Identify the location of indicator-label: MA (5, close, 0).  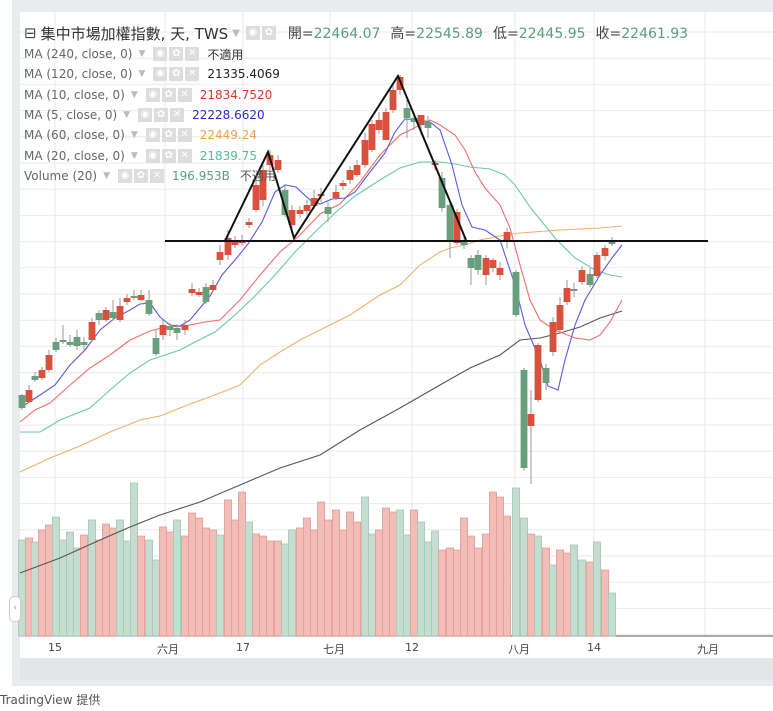
(71, 115).